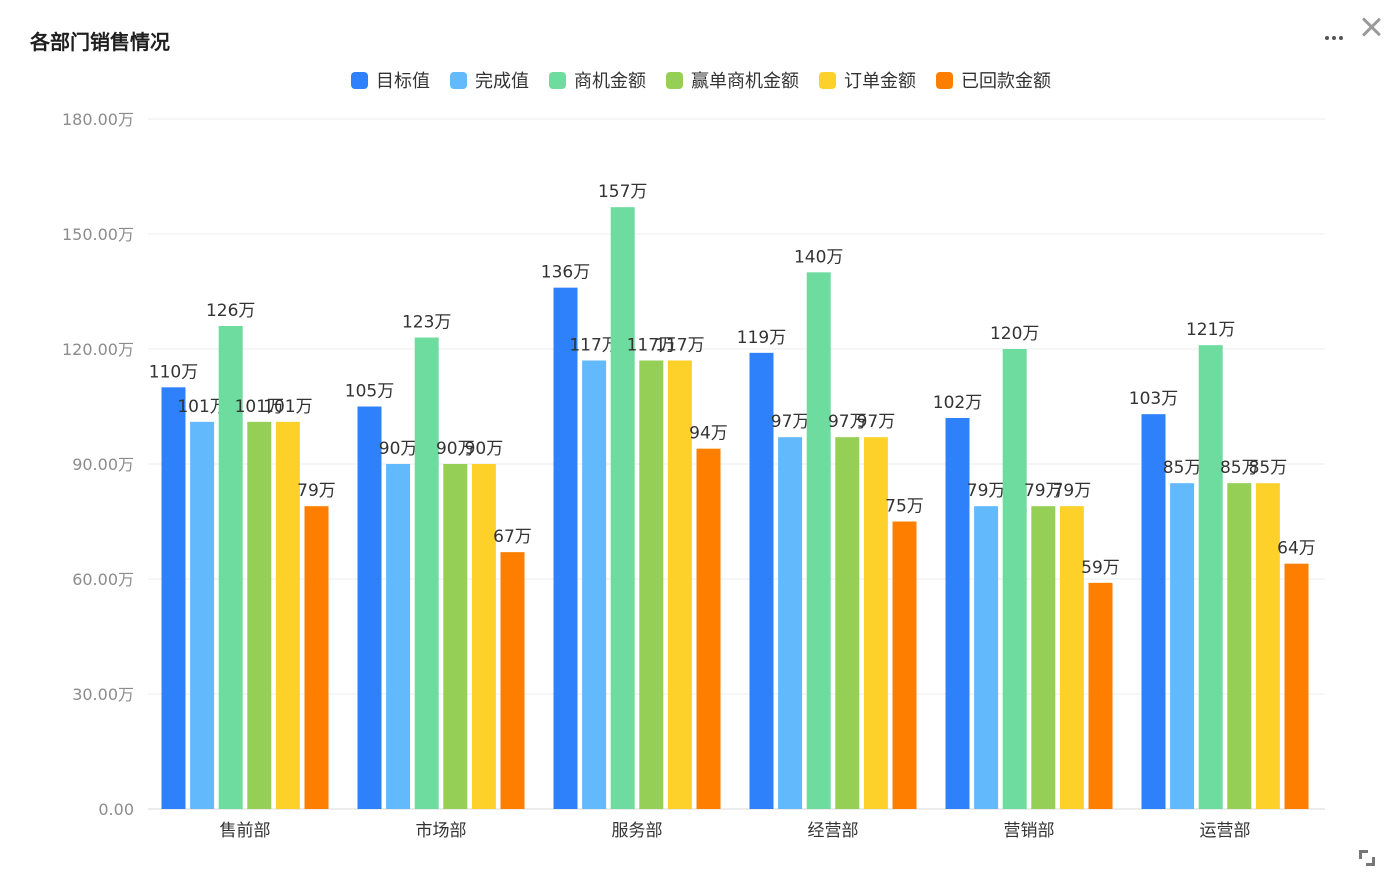  What do you see at coordinates (100, 42) in the screenshot?
I see `chart-title: 各部门销售情况` at bounding box center [100, 42].